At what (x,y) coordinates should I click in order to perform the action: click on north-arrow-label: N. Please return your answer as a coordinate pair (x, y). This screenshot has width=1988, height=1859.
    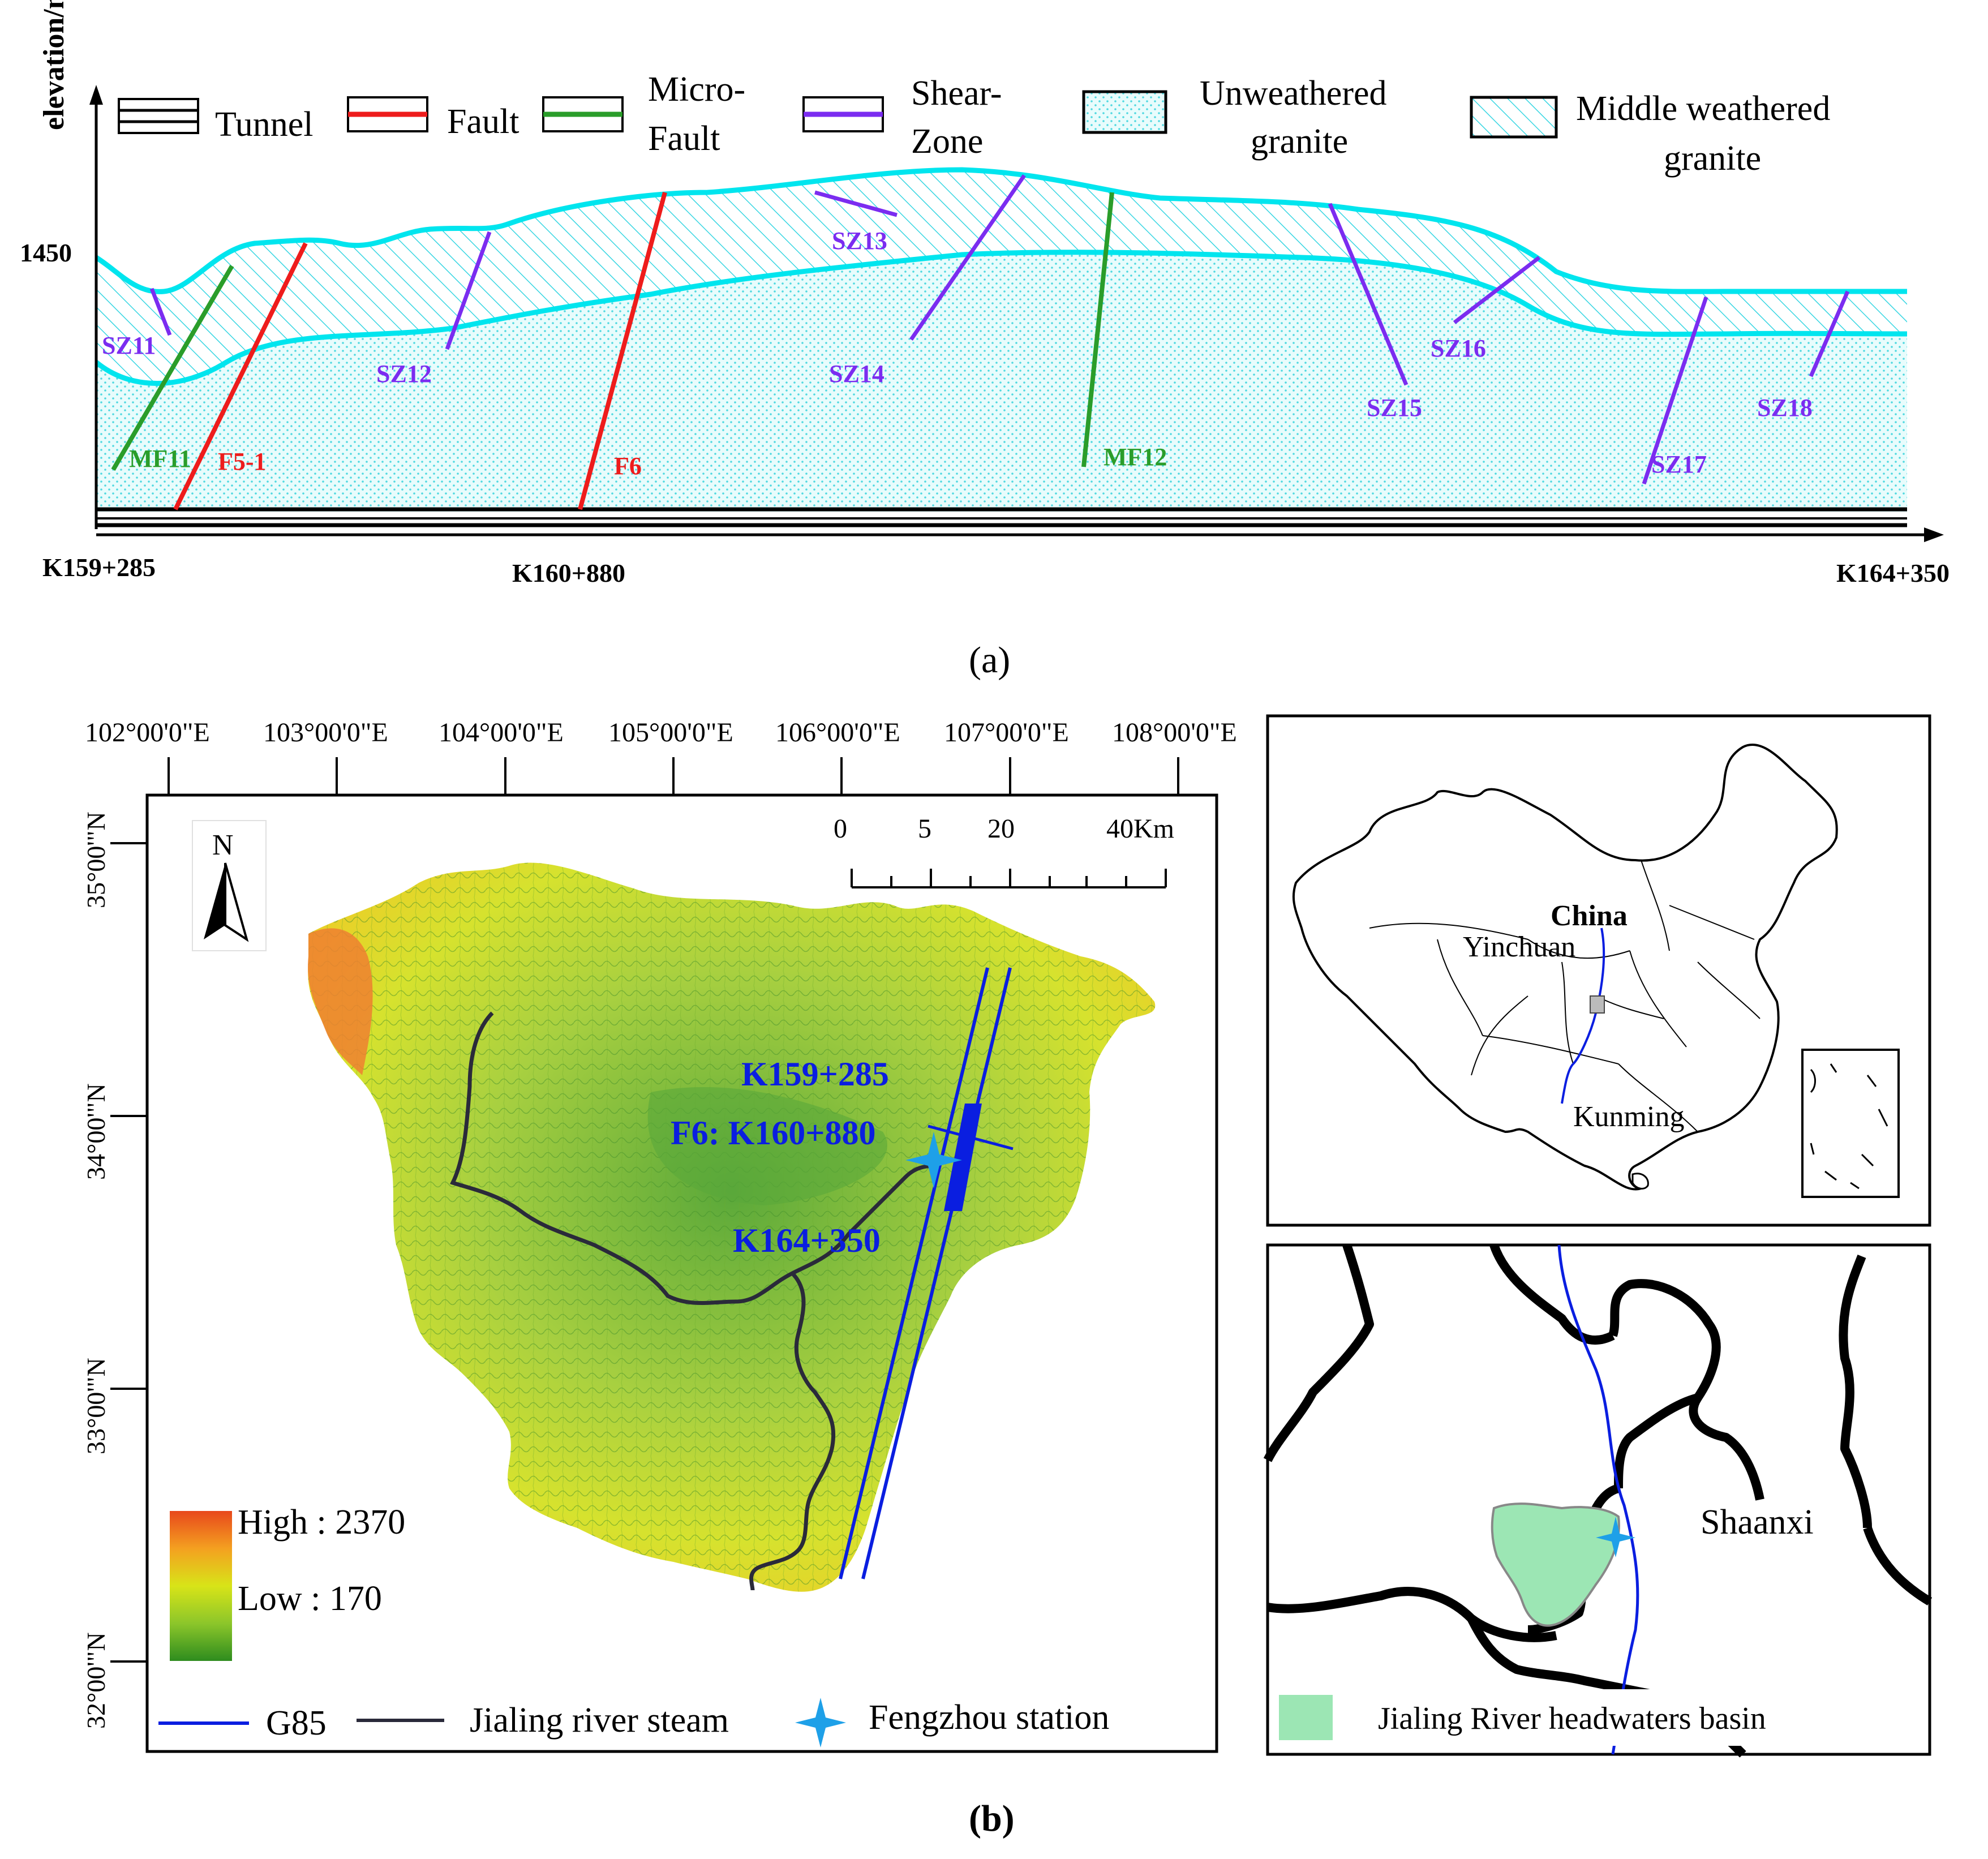
    Looking at the image, I should click on (223, 845).